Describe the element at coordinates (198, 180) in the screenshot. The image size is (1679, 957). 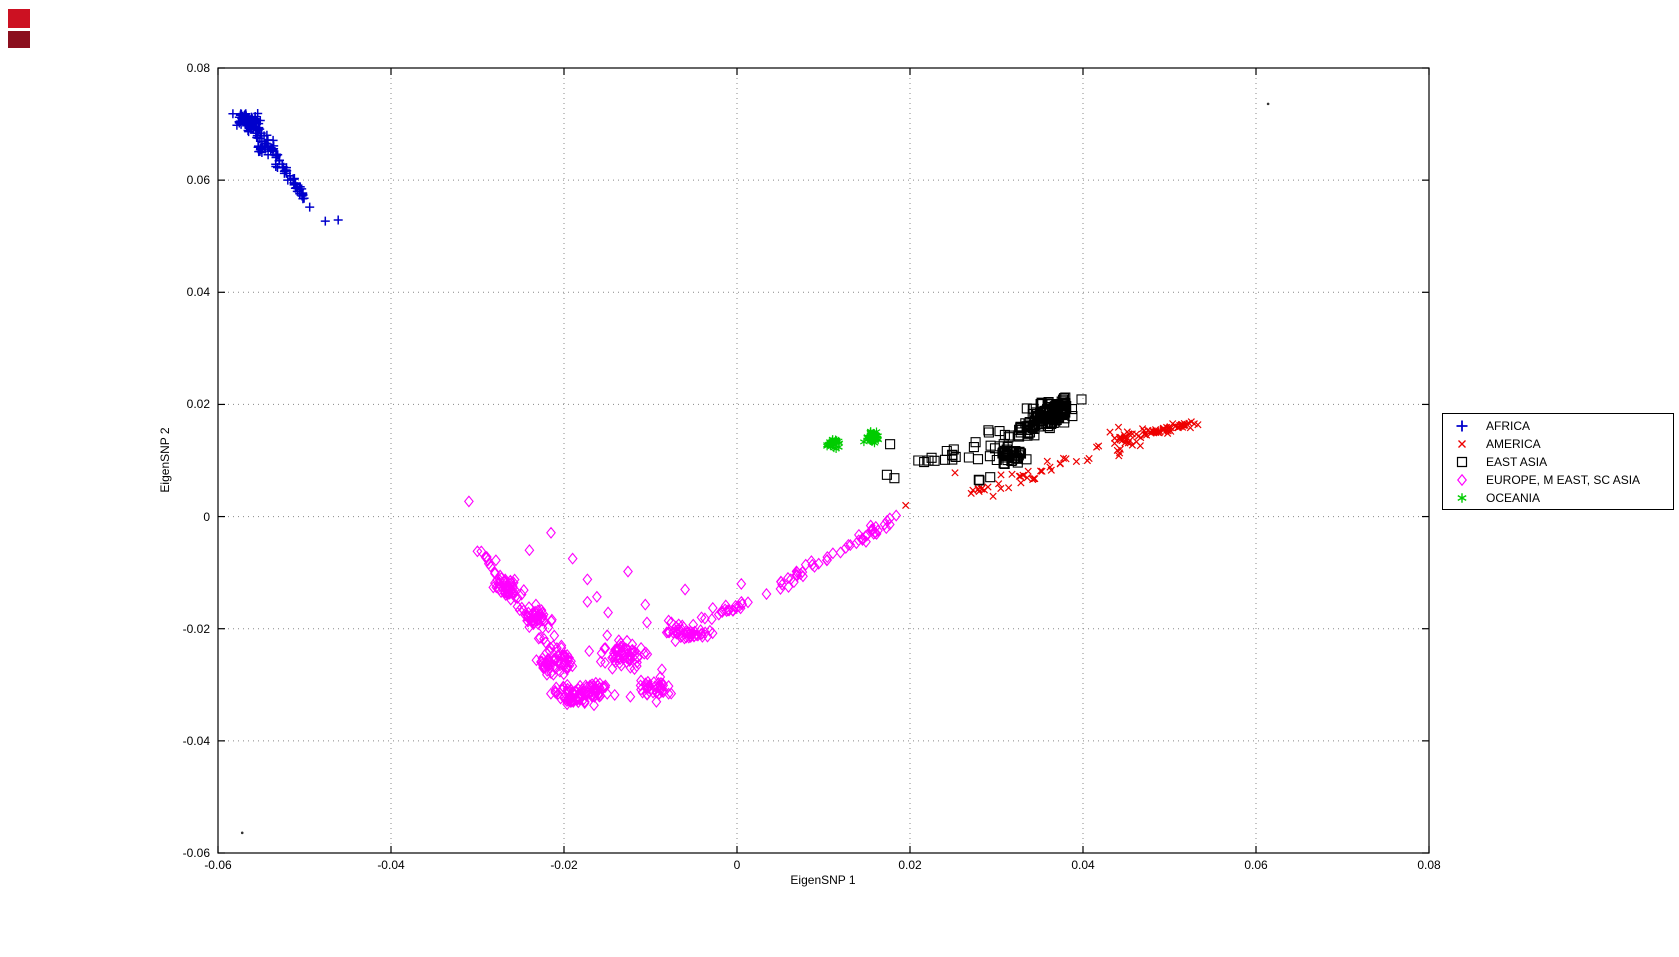
I see `y-tick-label: 0.06` at that location.